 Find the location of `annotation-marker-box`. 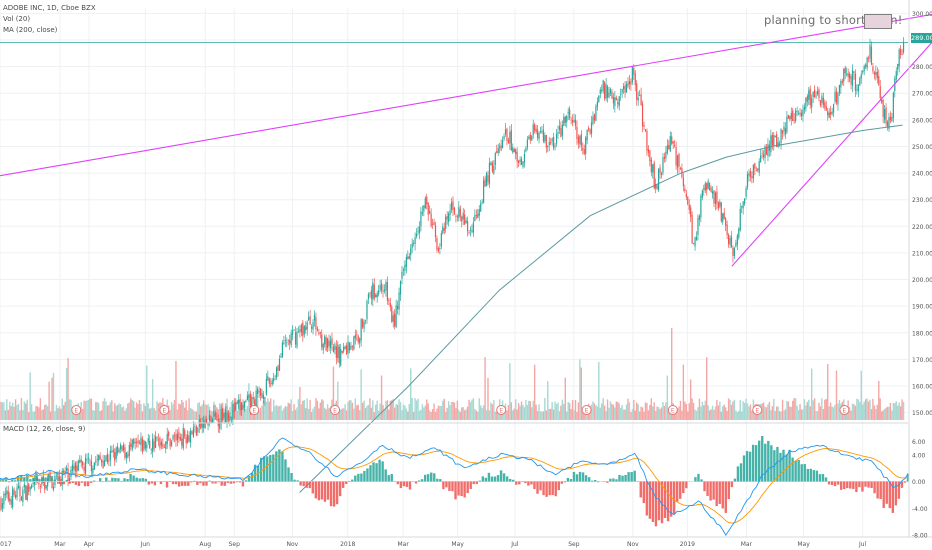

annotation-marker-box is located at coordinates (878, 21).